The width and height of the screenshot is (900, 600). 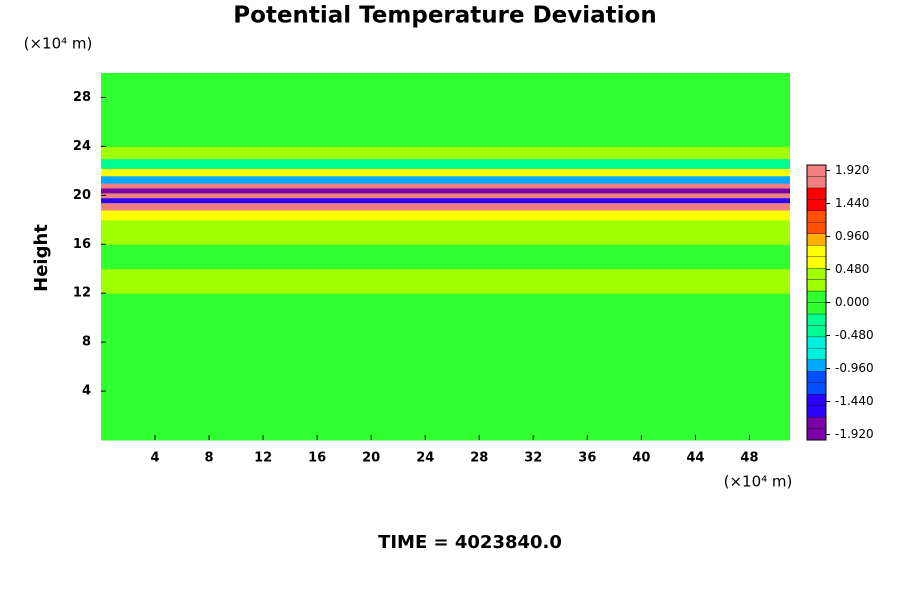 What do you see at coordinates (479, 458) in the screenshot?
I see `x-tick-label: 28` at bounding box center [479, 458].